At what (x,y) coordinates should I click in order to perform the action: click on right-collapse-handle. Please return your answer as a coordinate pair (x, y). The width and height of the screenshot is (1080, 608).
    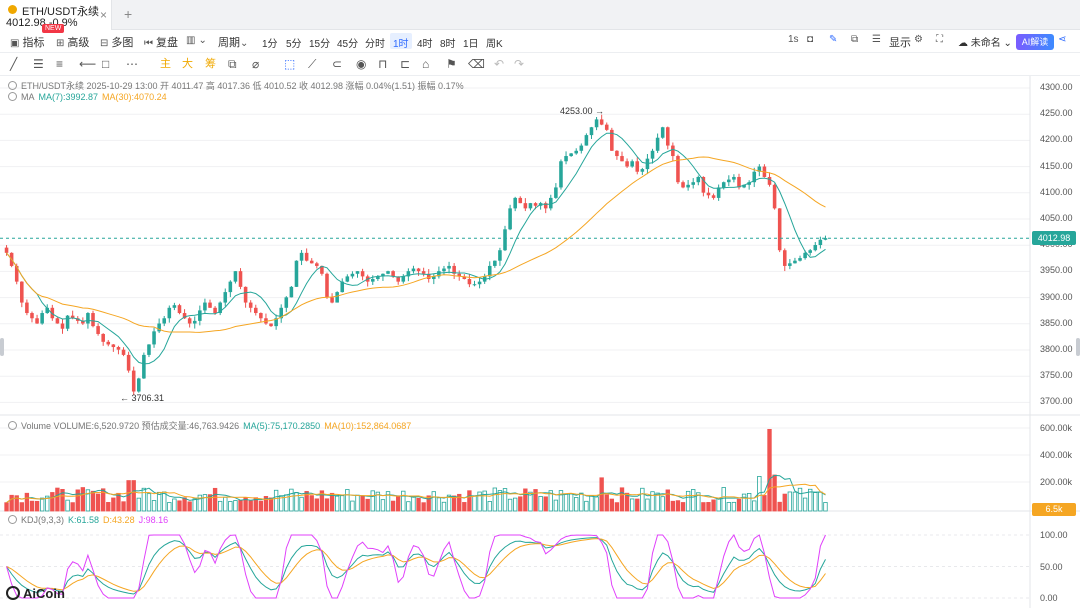
    Looking at the image, I should click on (1078, 347).